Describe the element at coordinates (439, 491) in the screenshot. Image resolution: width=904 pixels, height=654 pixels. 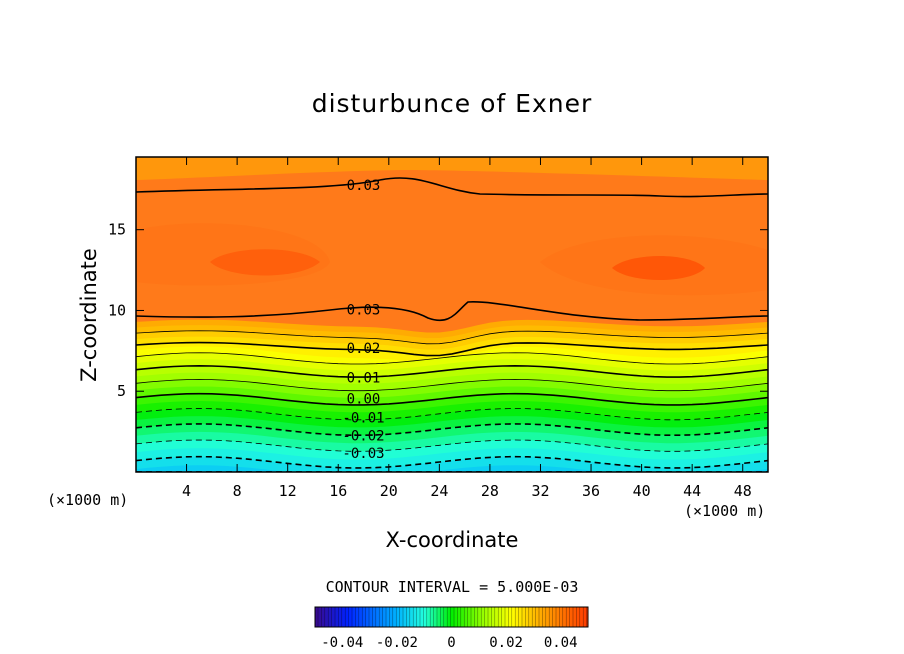
I see `x-tick-label: 24` at that location.